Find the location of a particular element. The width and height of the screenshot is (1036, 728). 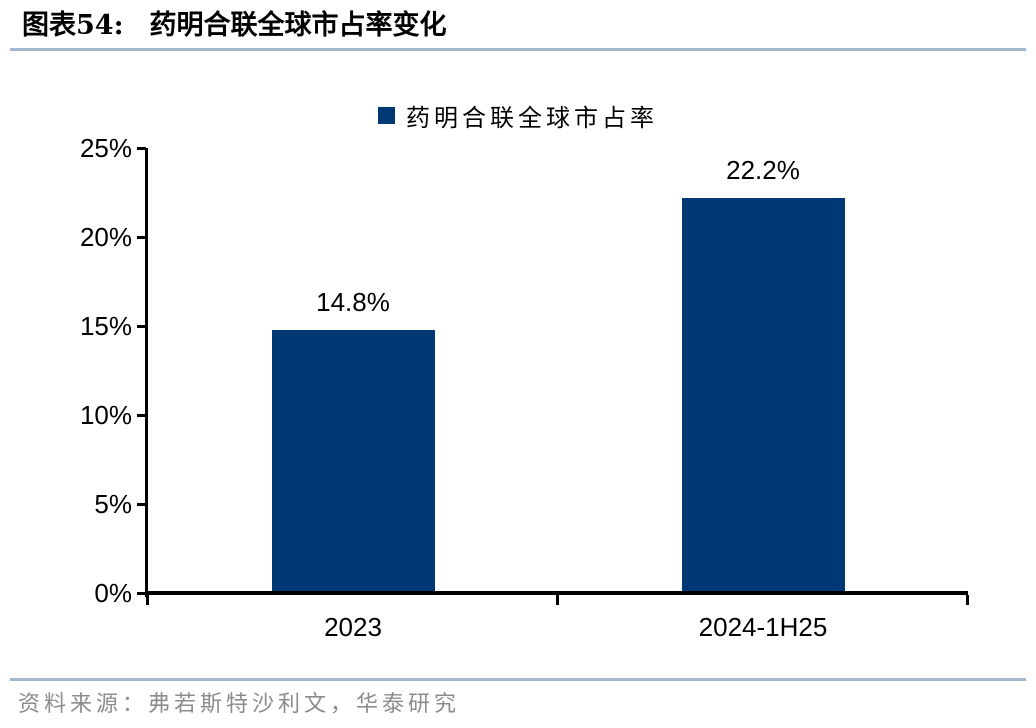

x-axis-category-label: 2024-1H25 is located at coordinates (763, 627).